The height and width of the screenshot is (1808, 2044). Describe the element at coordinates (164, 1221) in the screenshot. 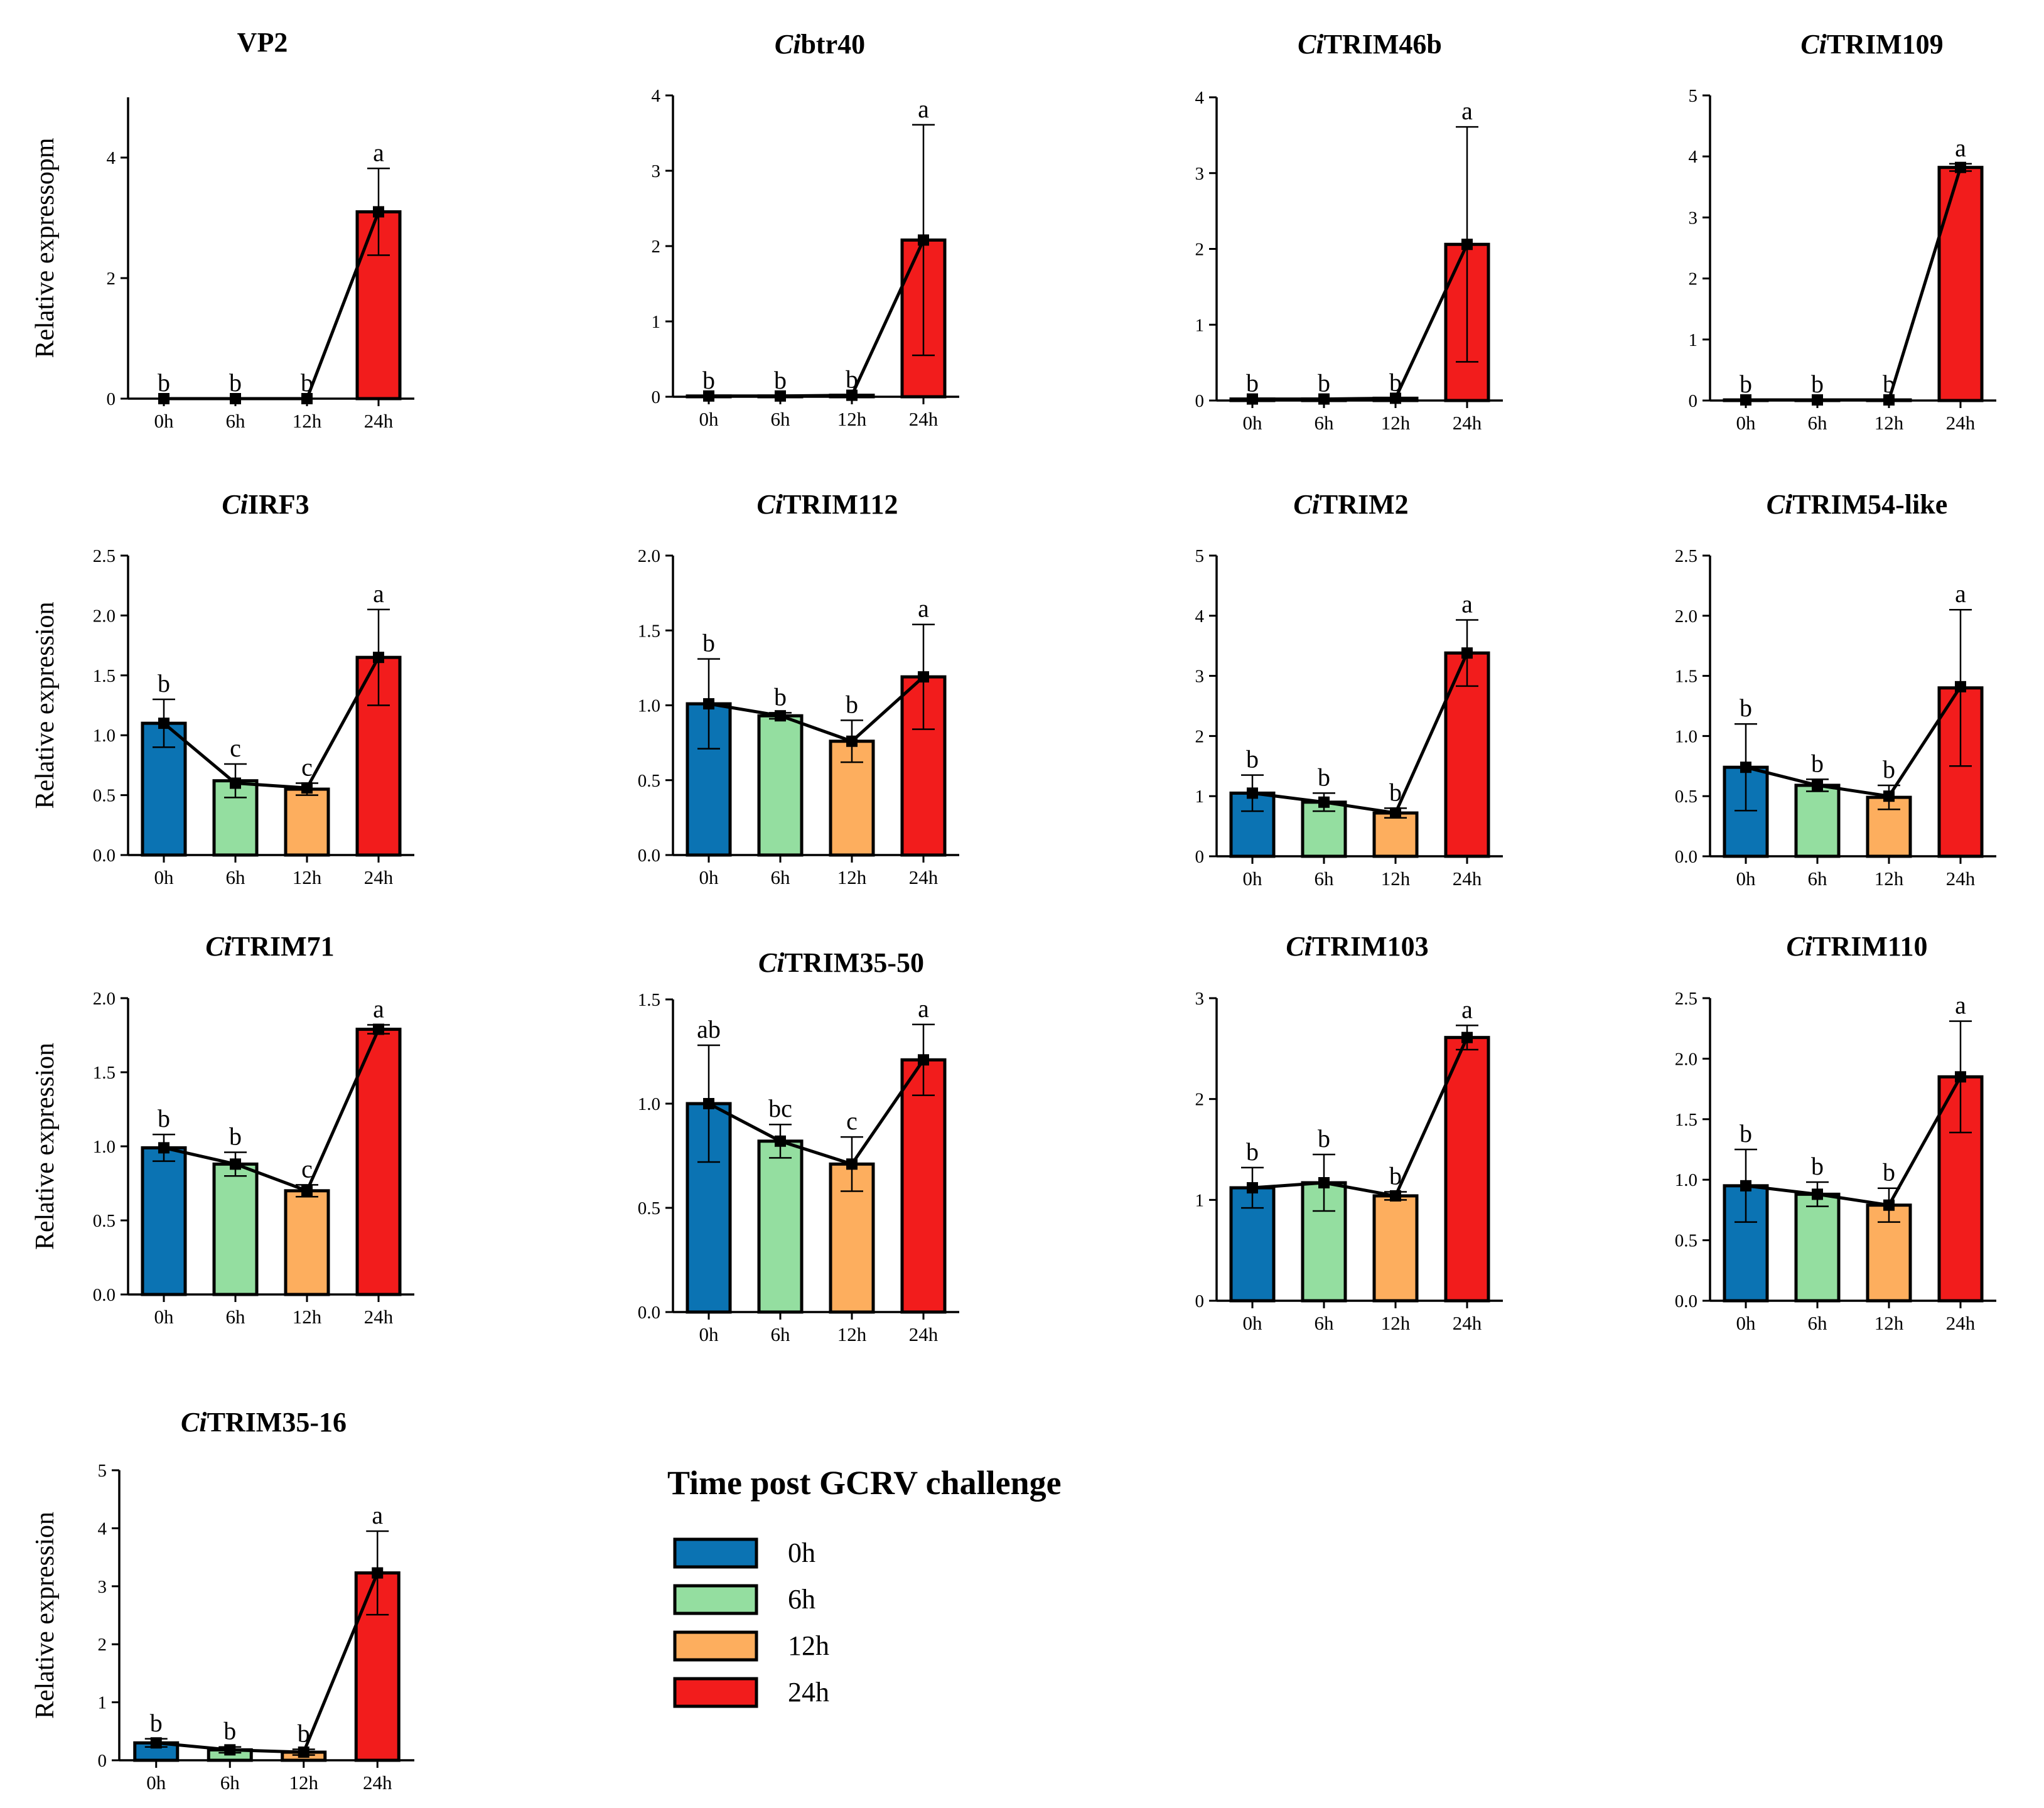

I see `bar-0h` at that location.